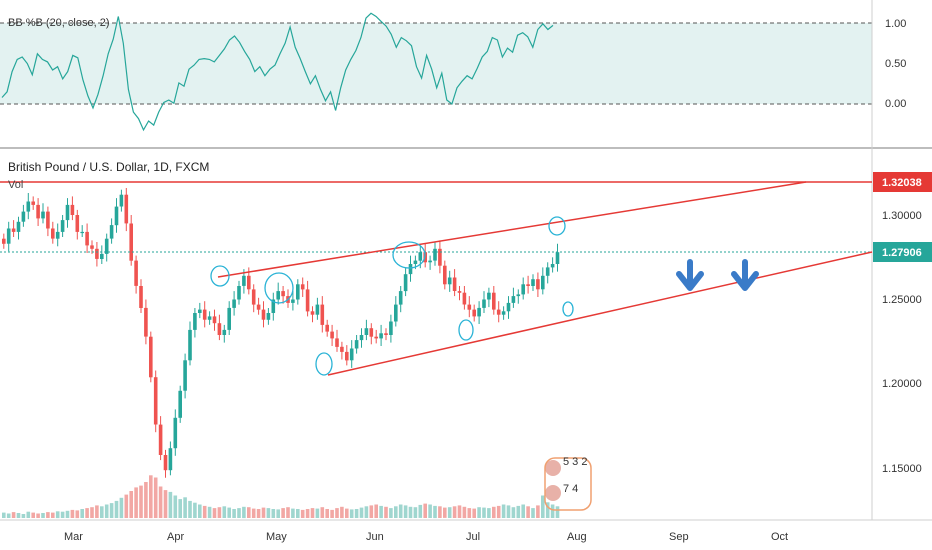 The height and width of the screenshot is (550, 932). I want to click on symbol-title: British Pound / U.S. Dollar, 1D, FXCM, so click(108, 167).